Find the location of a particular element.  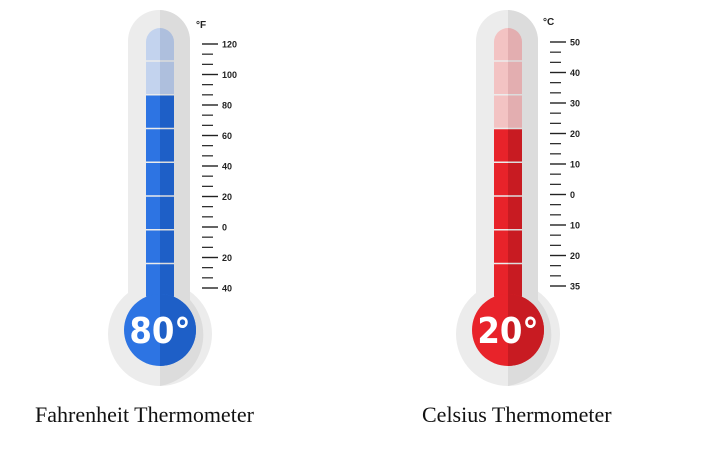

reading-label: 20° is located at coordinates (507, 331).